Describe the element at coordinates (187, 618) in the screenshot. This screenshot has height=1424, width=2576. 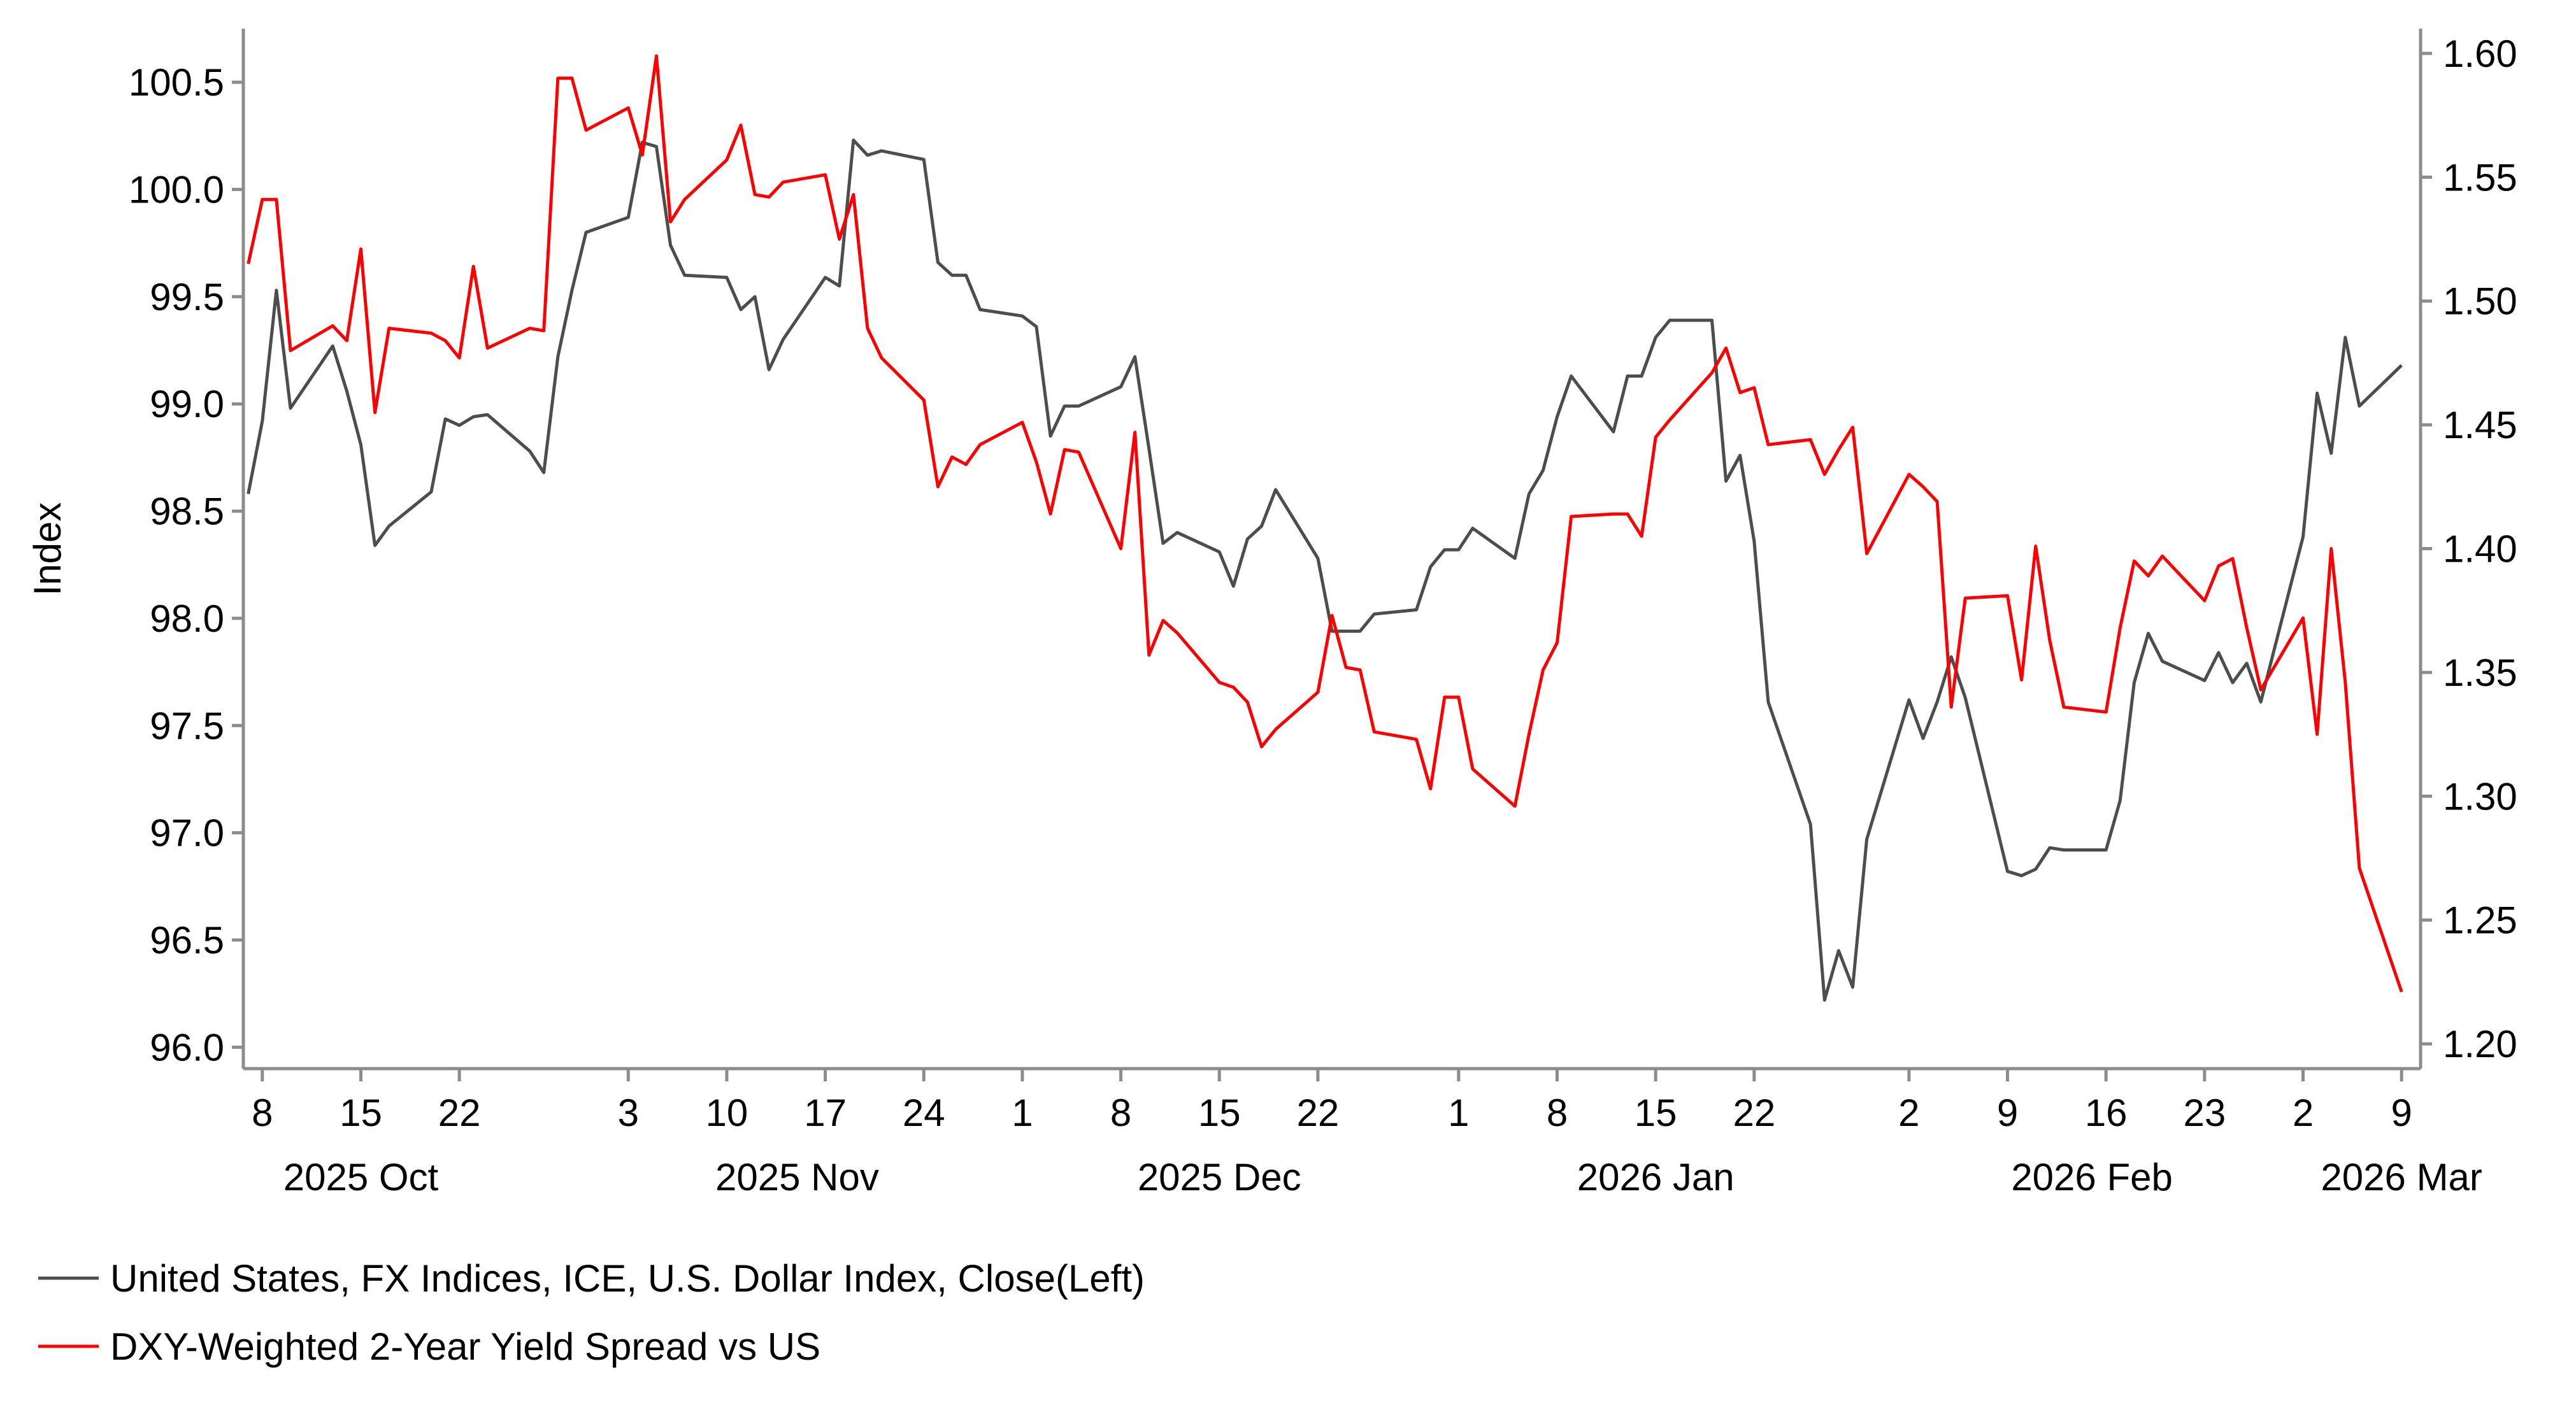
I see `left-tick-label: 98.0` at that location.